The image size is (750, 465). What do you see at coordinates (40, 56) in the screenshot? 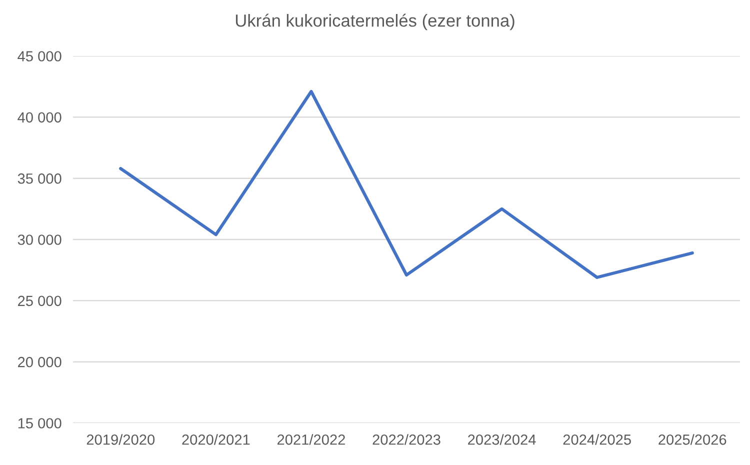
I see `y-tick-label: 45 000` at bounding box center [40, 56].